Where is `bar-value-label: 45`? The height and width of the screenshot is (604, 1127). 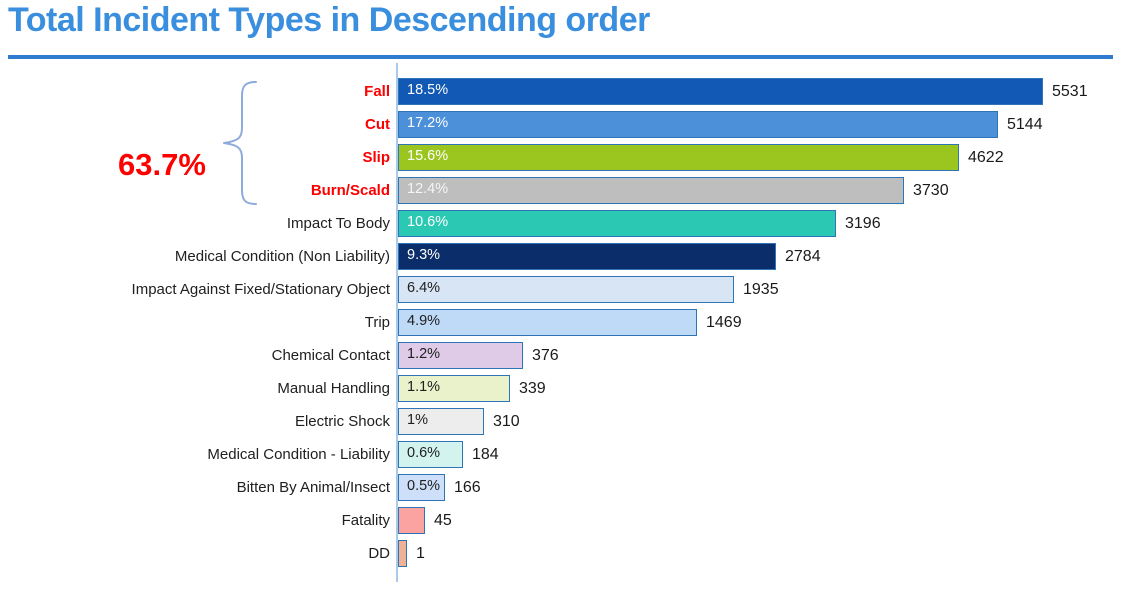
bar-value-label: 45 is located at coordinates (443, 520).